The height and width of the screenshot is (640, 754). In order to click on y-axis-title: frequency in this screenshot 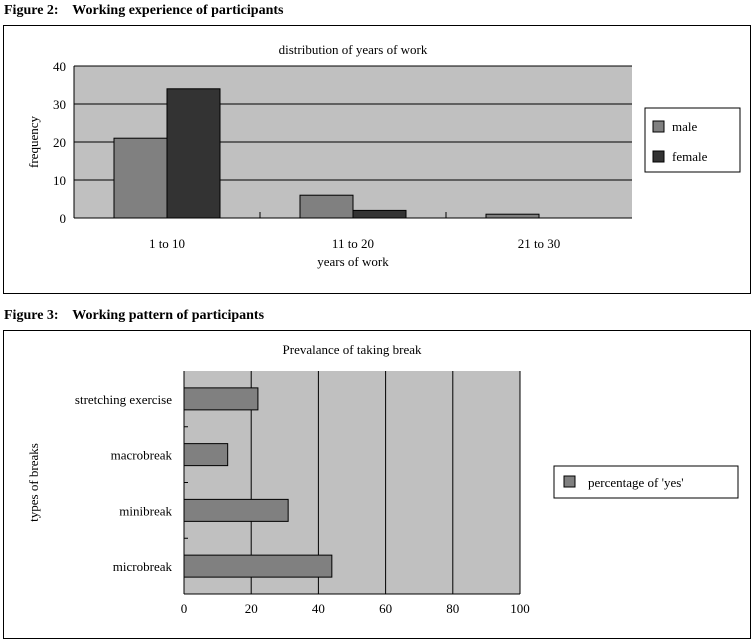, I will do `click(33, 142)`.